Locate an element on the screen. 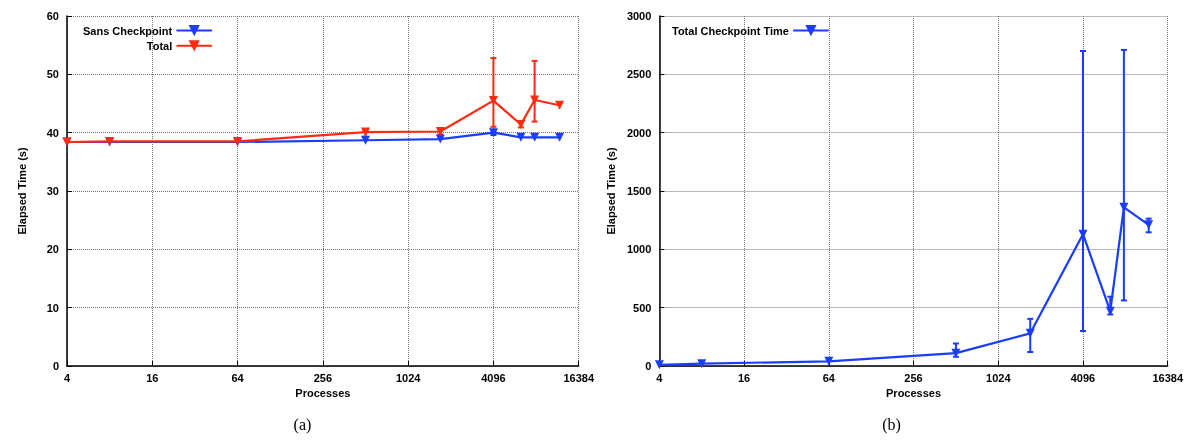  text: (a) is located at coordinates (302, 424).